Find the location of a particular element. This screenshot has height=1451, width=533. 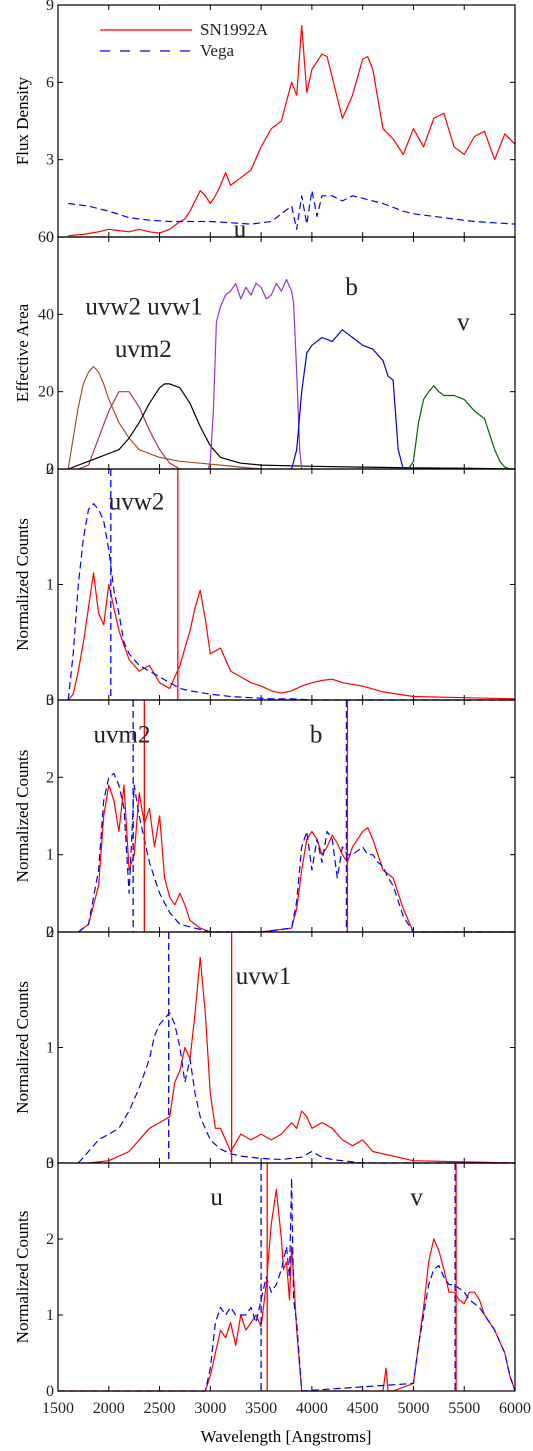

series-line-uvm2 is located at coordinates (129, 430).